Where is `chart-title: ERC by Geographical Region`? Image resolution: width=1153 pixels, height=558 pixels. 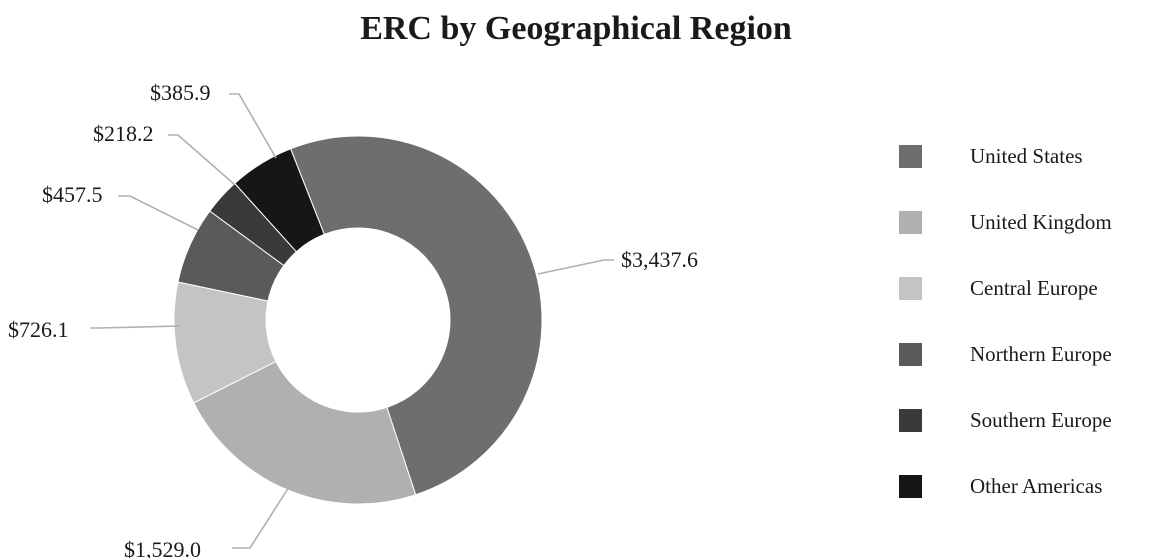 chart-title: ERC by Geographical Region is located at coordinates (576, 28).